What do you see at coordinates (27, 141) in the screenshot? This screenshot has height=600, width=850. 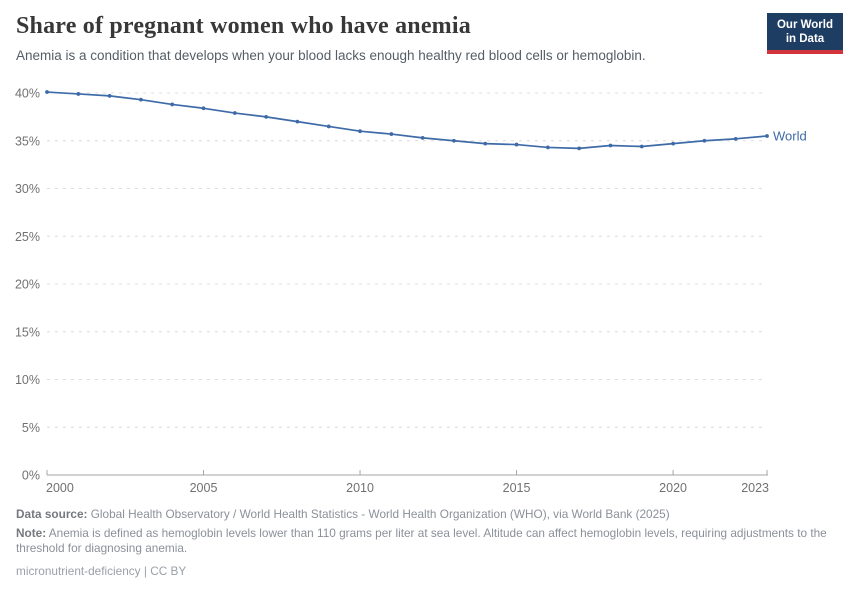 I see `y-axis-tick-label: 35%` at bounding box center [27, 141].